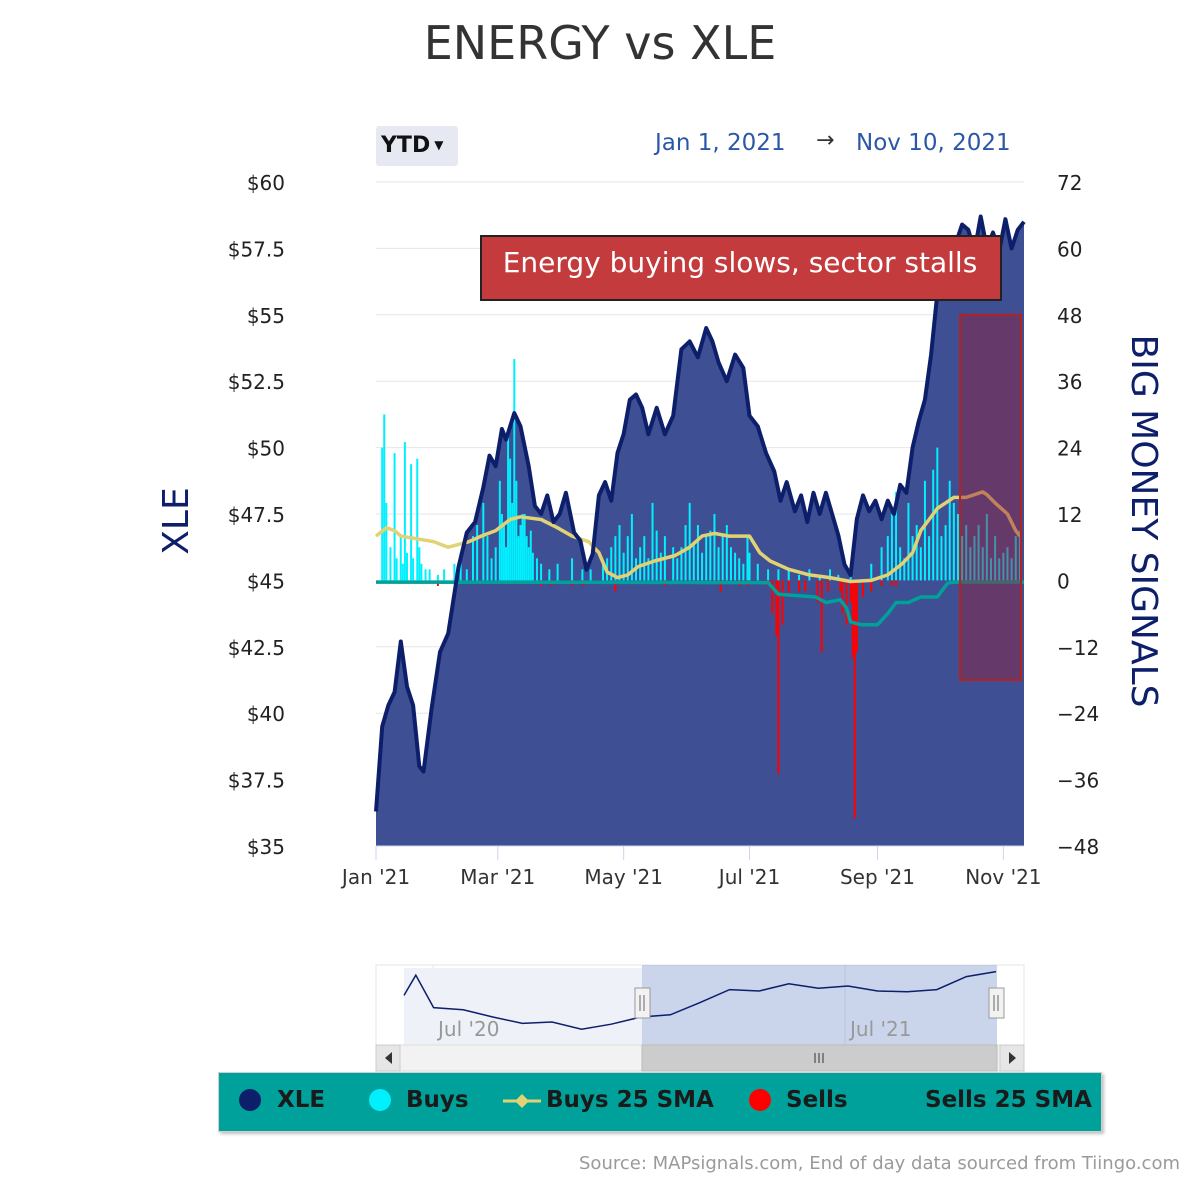  Describe the element at coordinates (996, 1003) in the screenshot. I see `navigator-right-handle` at that location.